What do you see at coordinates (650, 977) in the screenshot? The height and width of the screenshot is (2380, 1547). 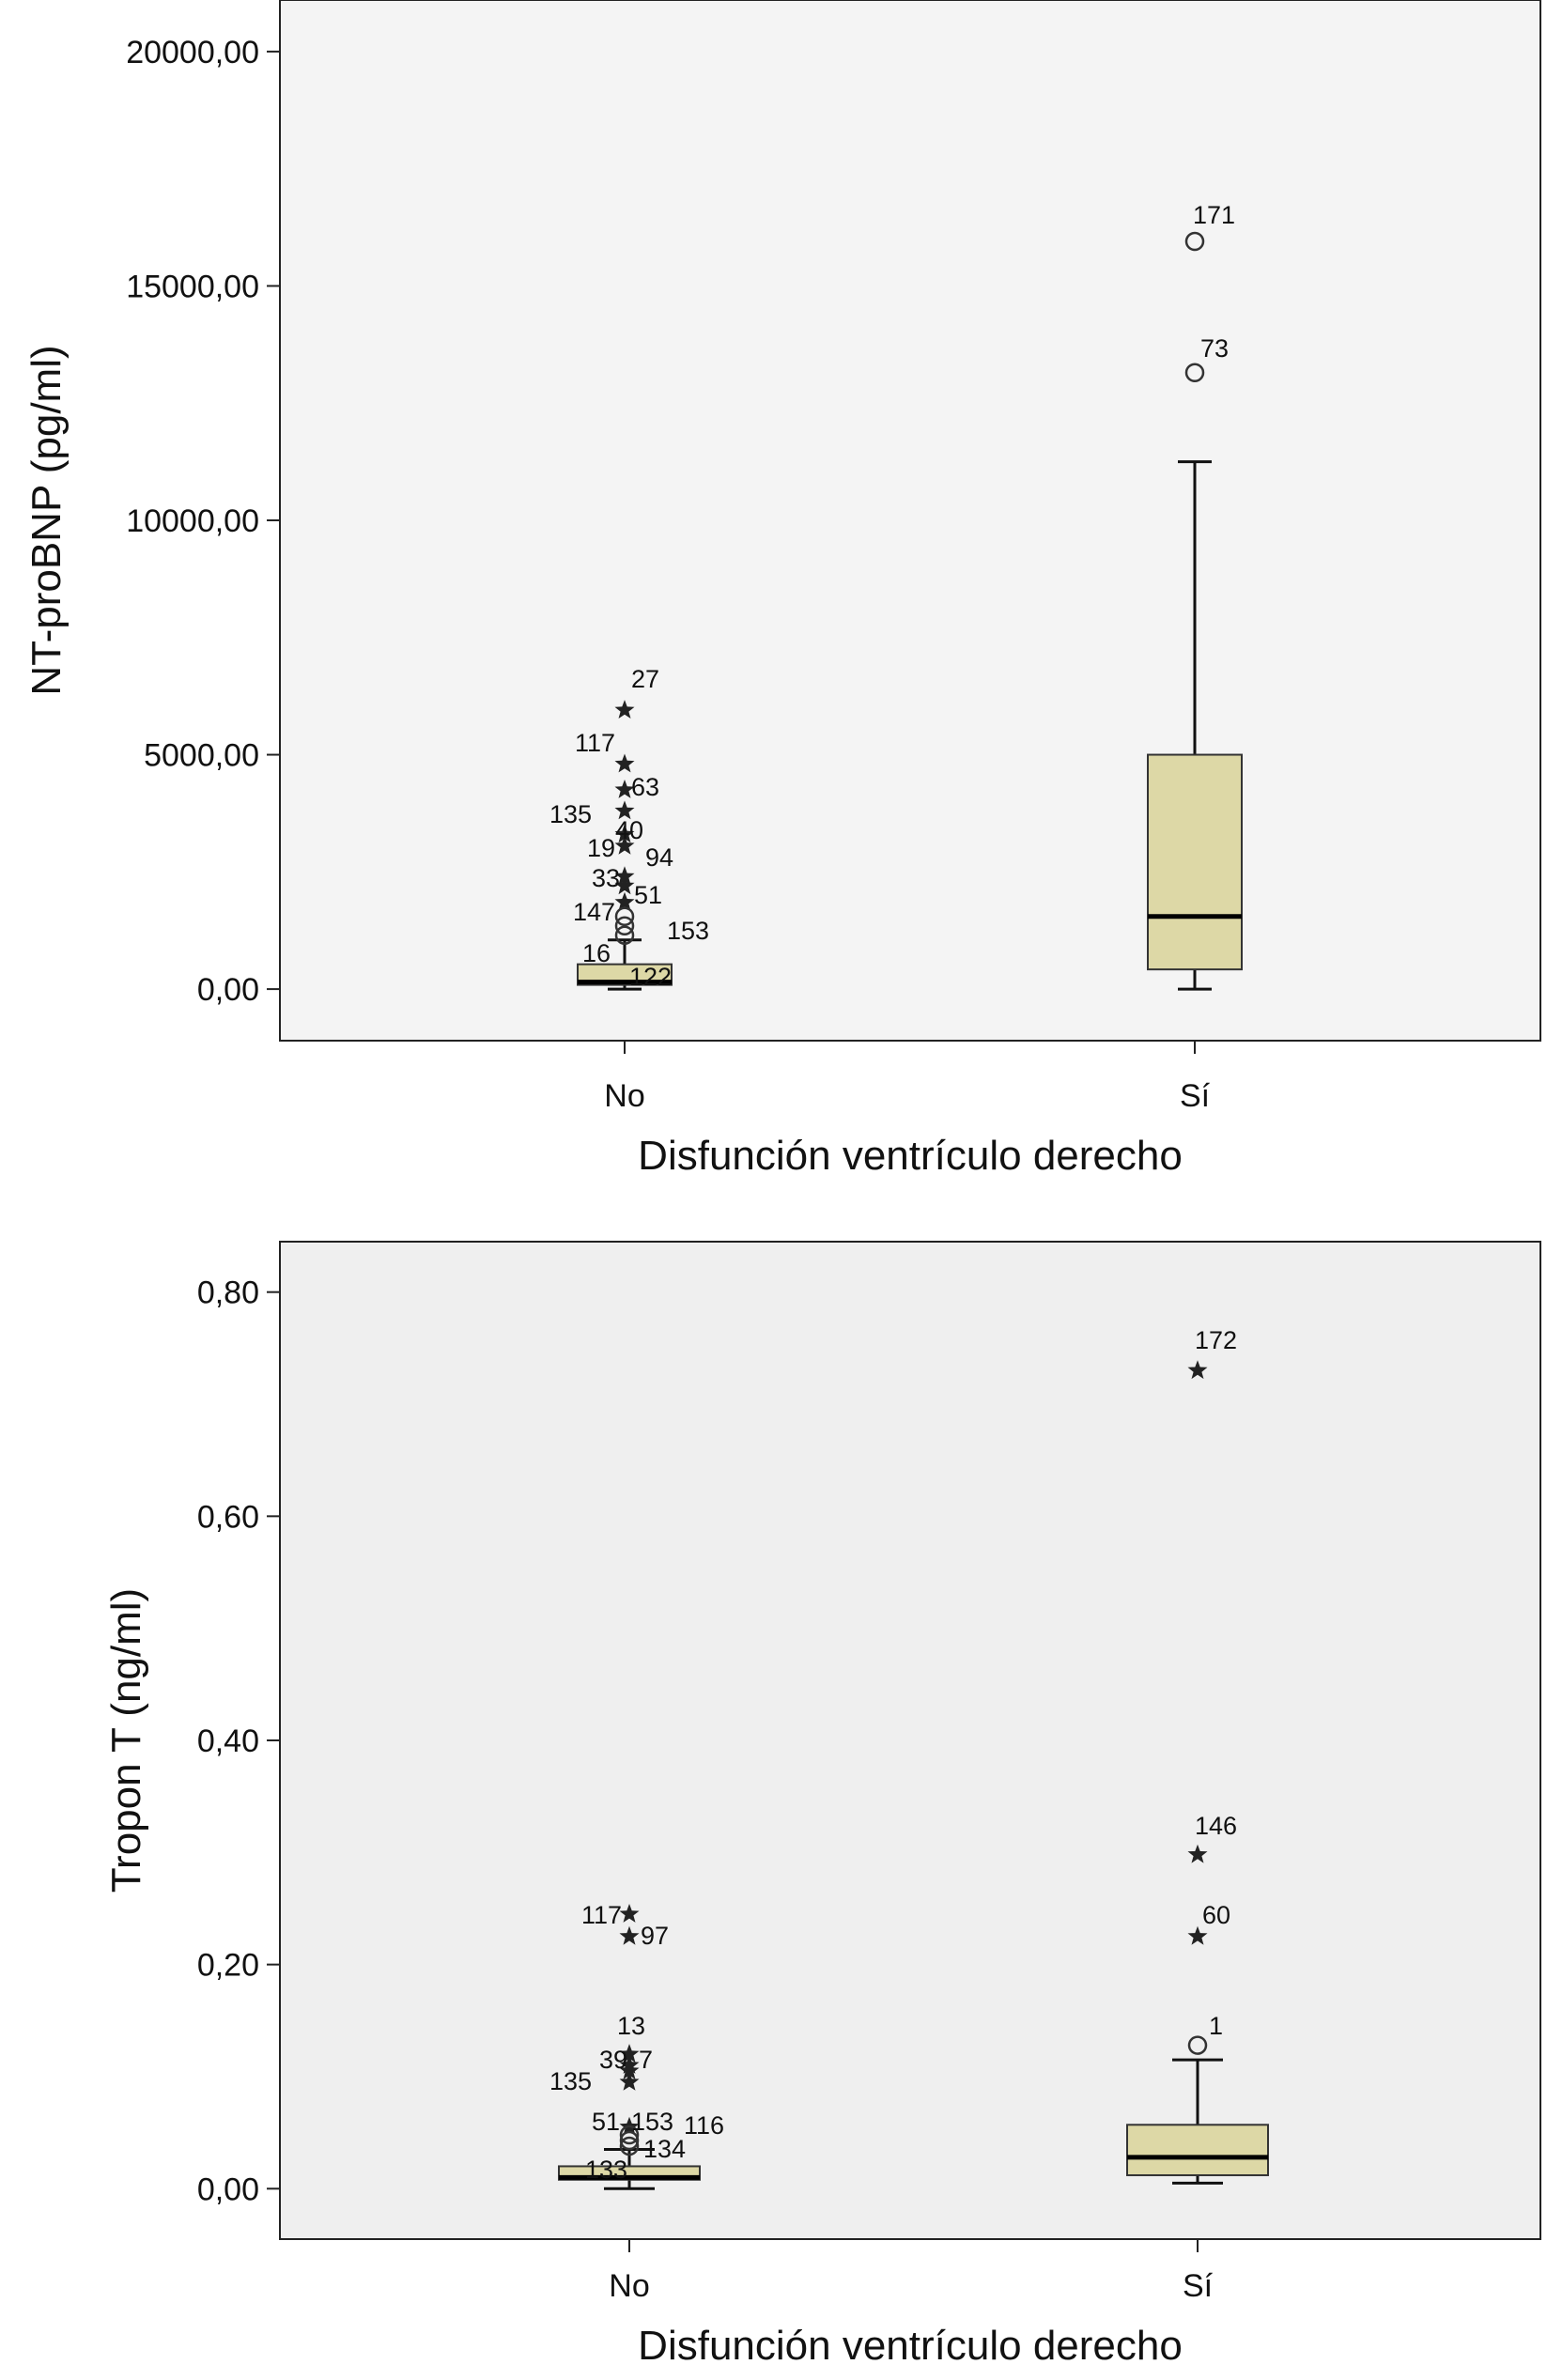 I see `outlier-label: 122` at bounding box center [650, 977].